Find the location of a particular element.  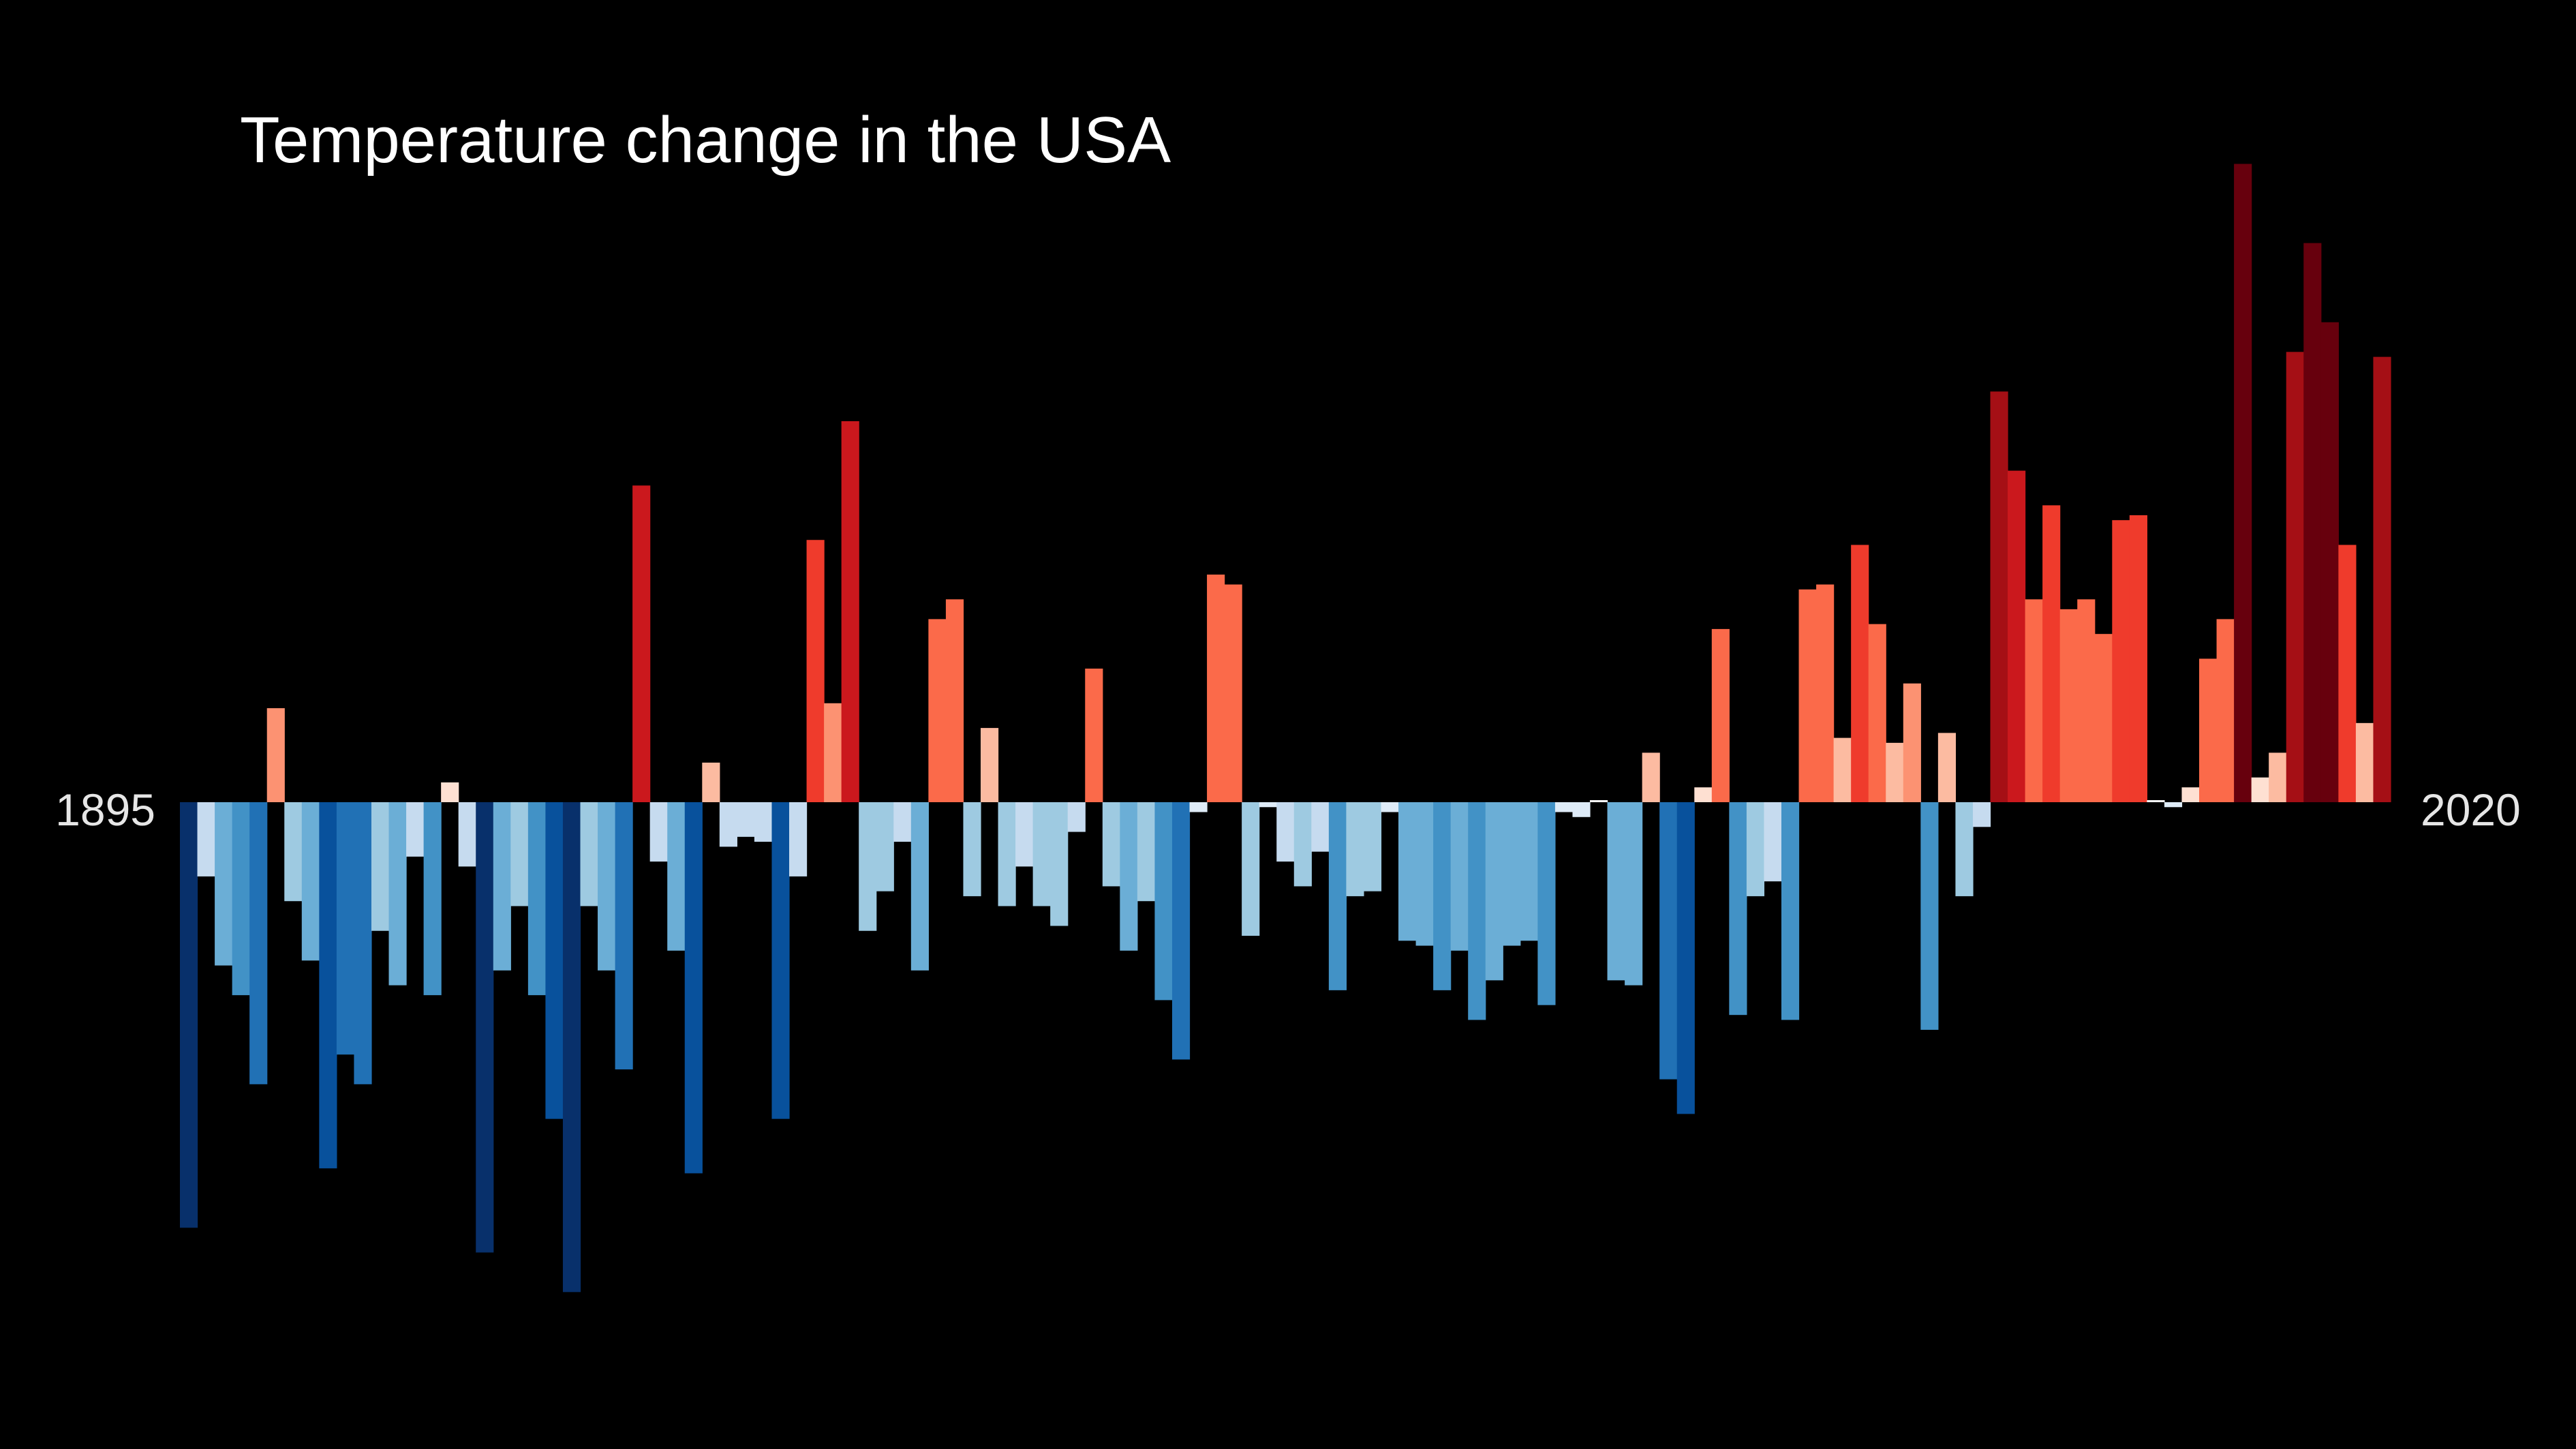

bar-1969 is located at coordinates (1477, 911).